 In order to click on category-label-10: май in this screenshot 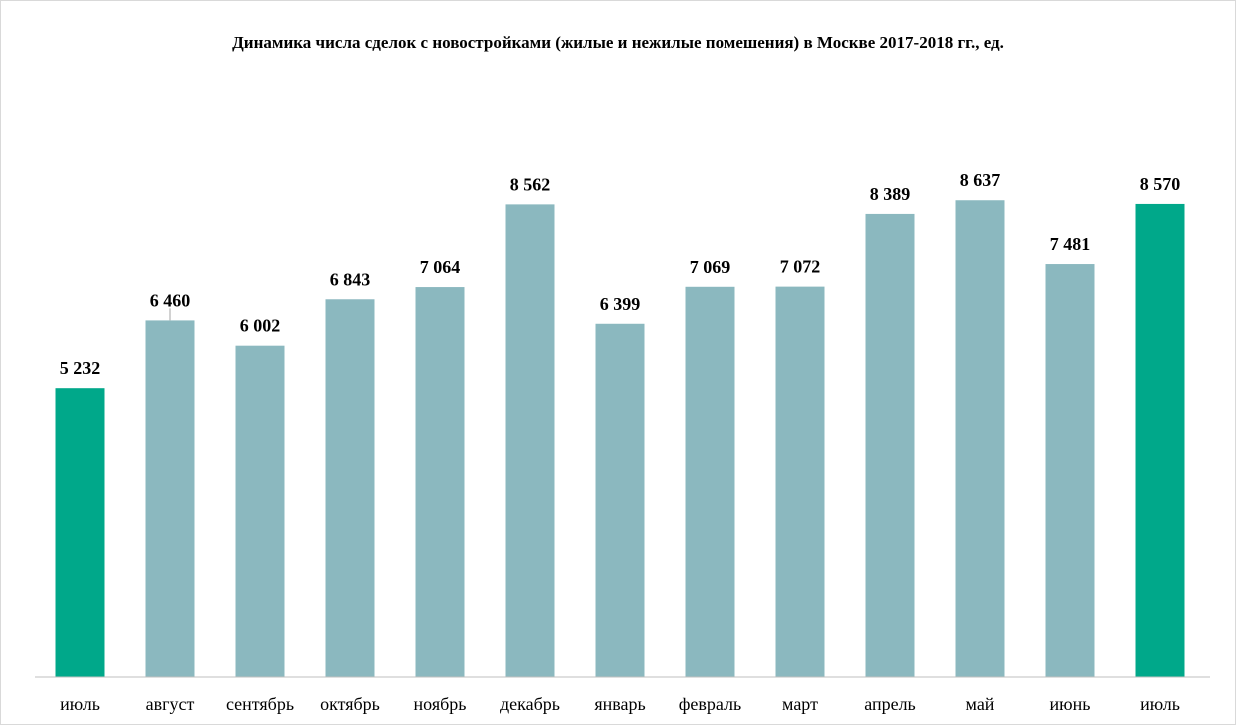, I will do `click(980, 704)`.